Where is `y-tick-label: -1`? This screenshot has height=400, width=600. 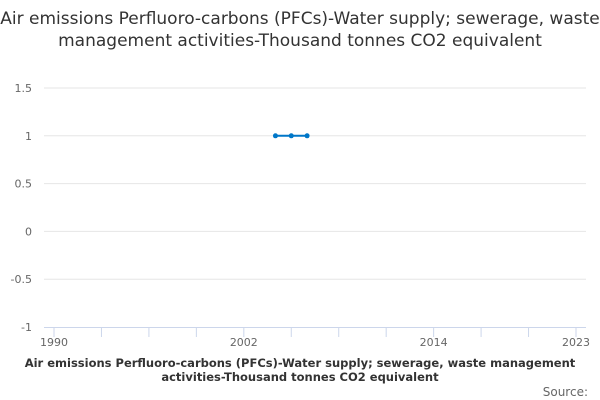
y-tick-label: -1 is located at coordinates (26, 327).